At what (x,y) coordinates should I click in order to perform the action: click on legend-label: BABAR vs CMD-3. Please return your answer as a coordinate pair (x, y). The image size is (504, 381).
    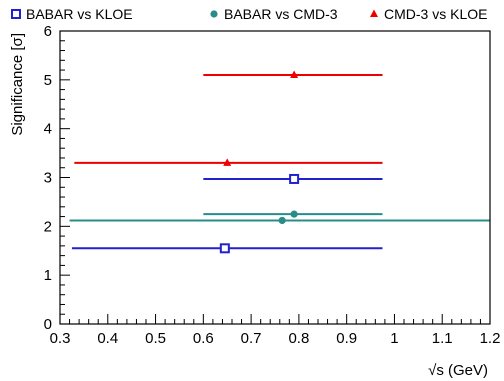
    Looking at the image, I should click on (281, 14).